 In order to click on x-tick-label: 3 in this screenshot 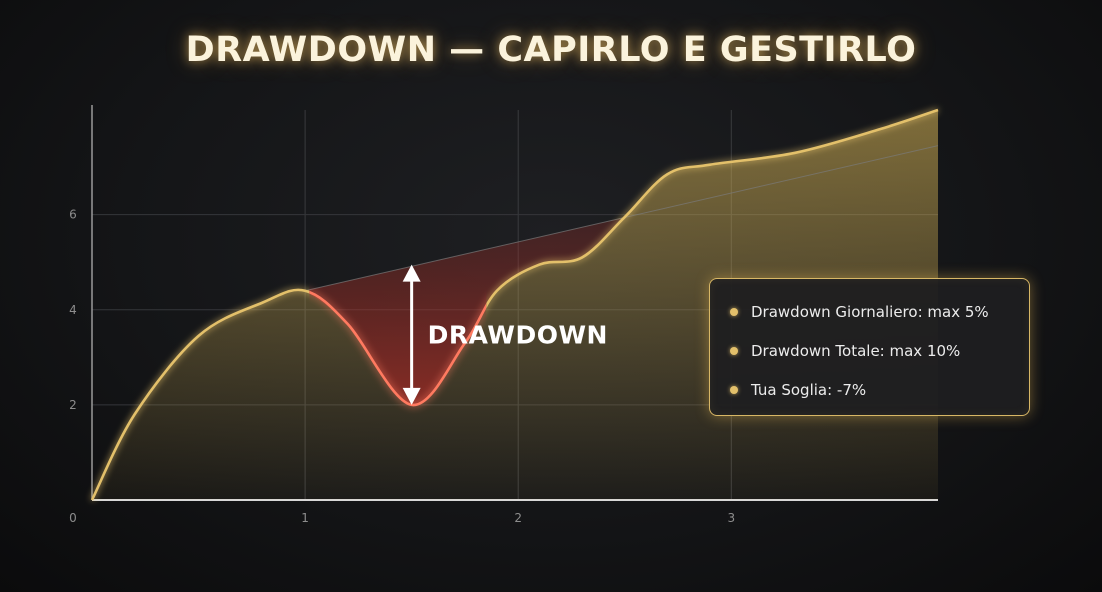, I will do `click(731, 518)`.